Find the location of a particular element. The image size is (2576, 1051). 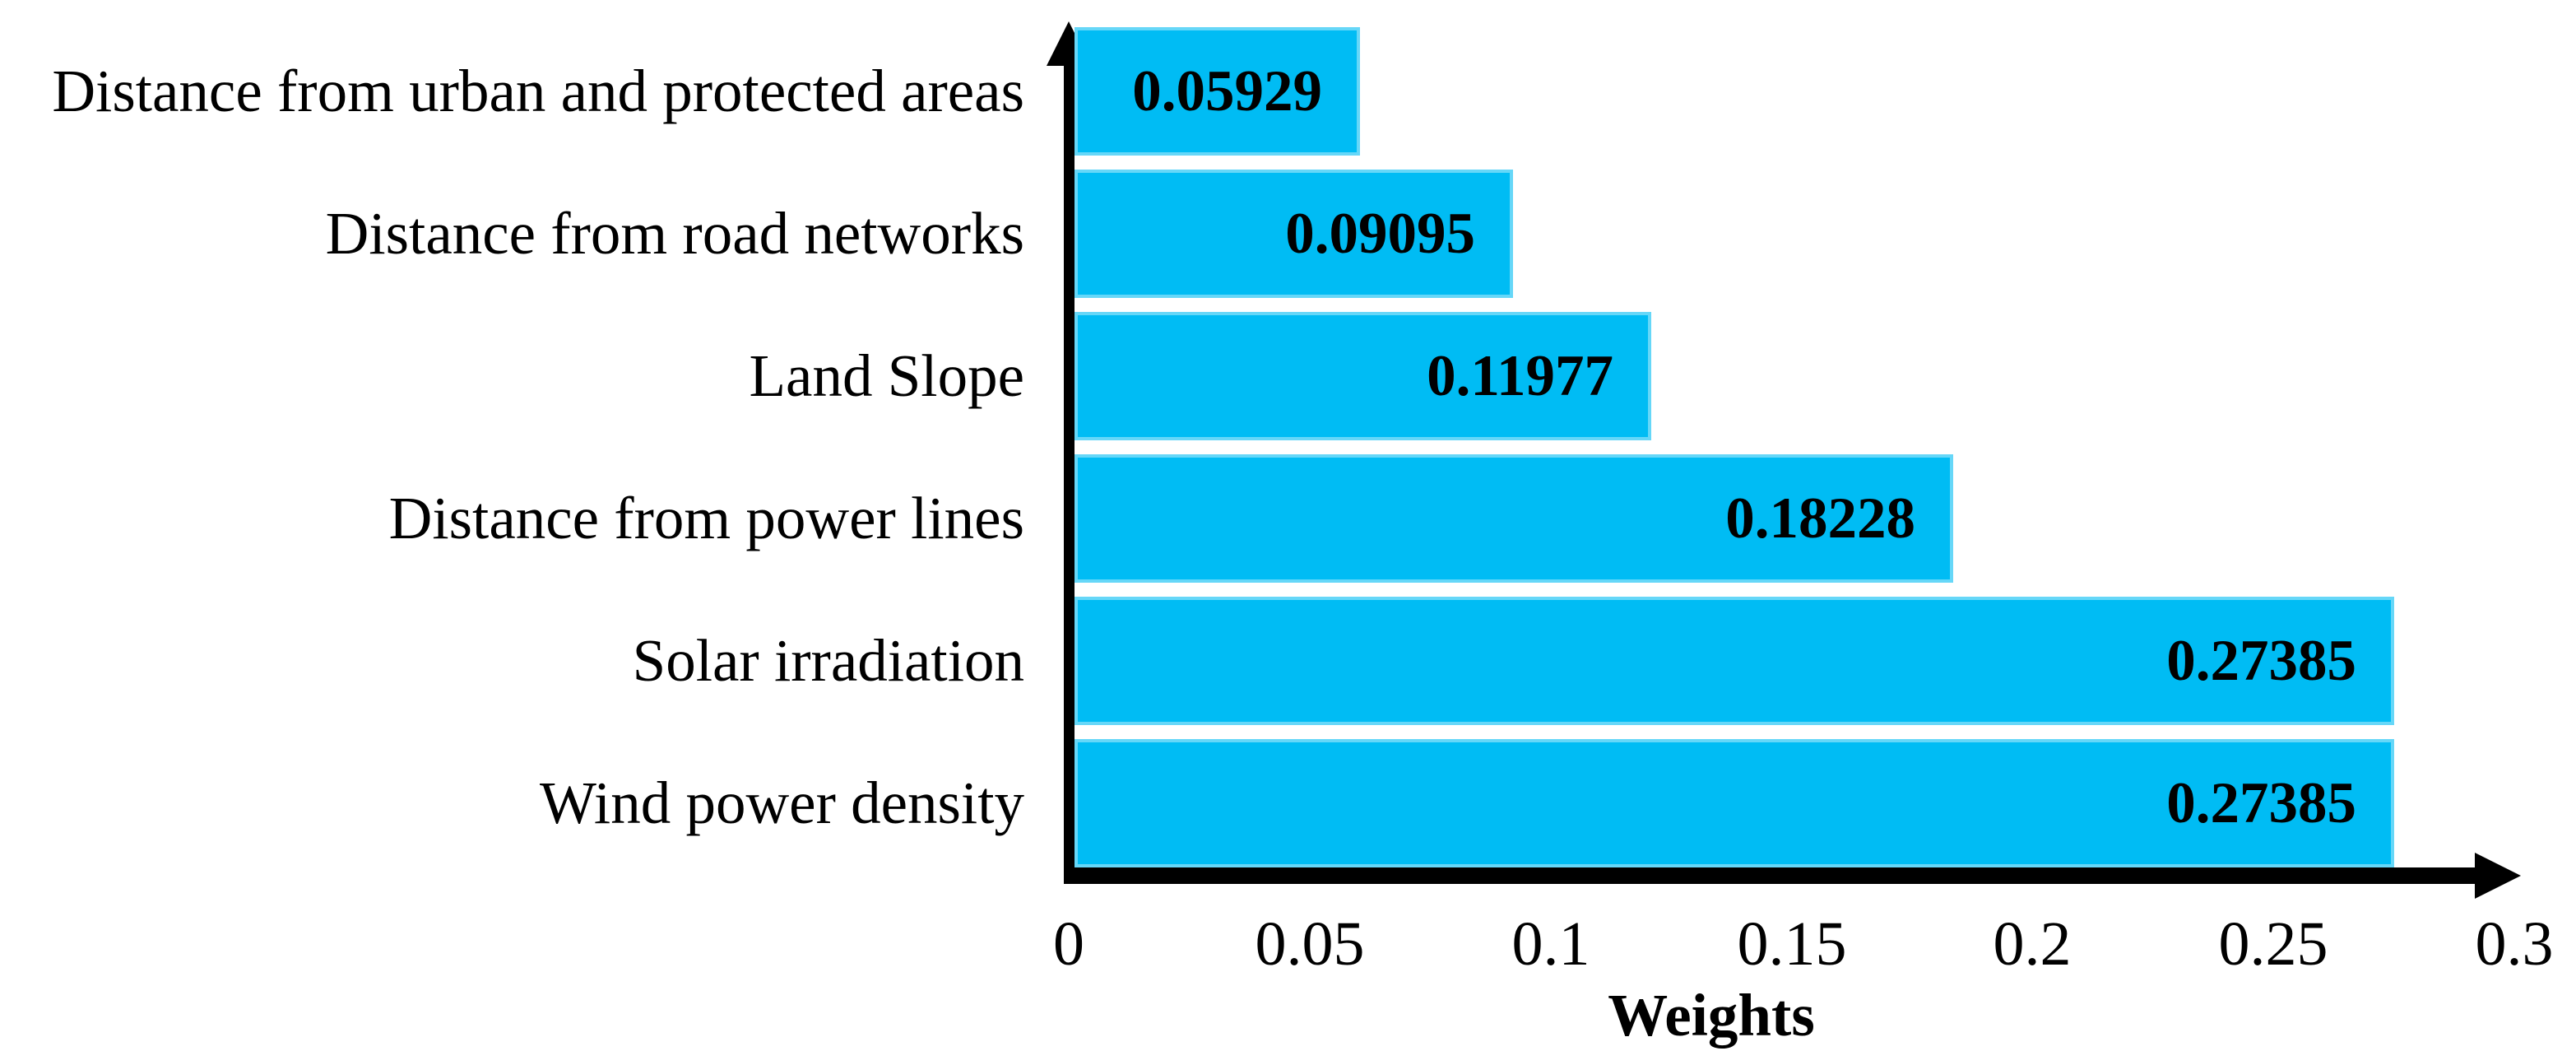

x-tick-label: 0.25 is located at coordinates (2273, 944).